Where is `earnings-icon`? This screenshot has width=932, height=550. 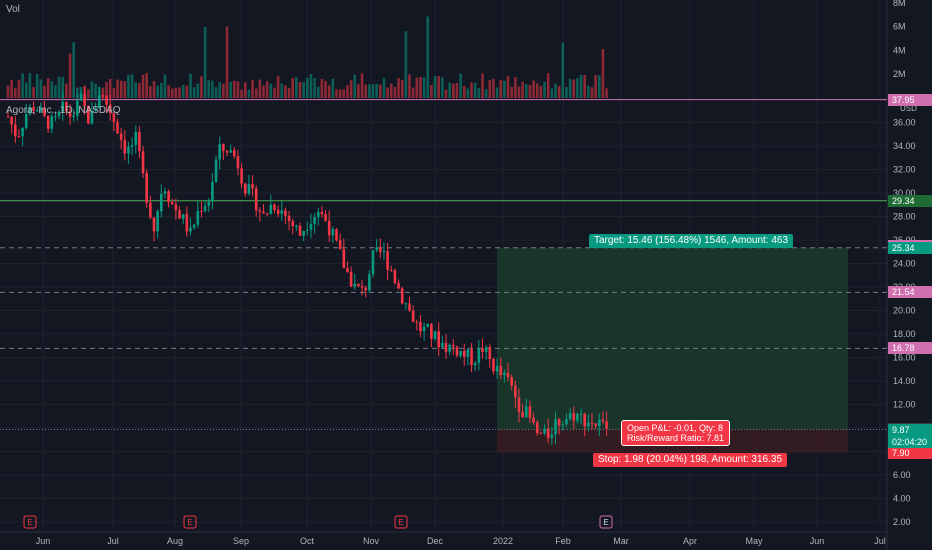
earnings-icon is located at coordinates (401, 522).